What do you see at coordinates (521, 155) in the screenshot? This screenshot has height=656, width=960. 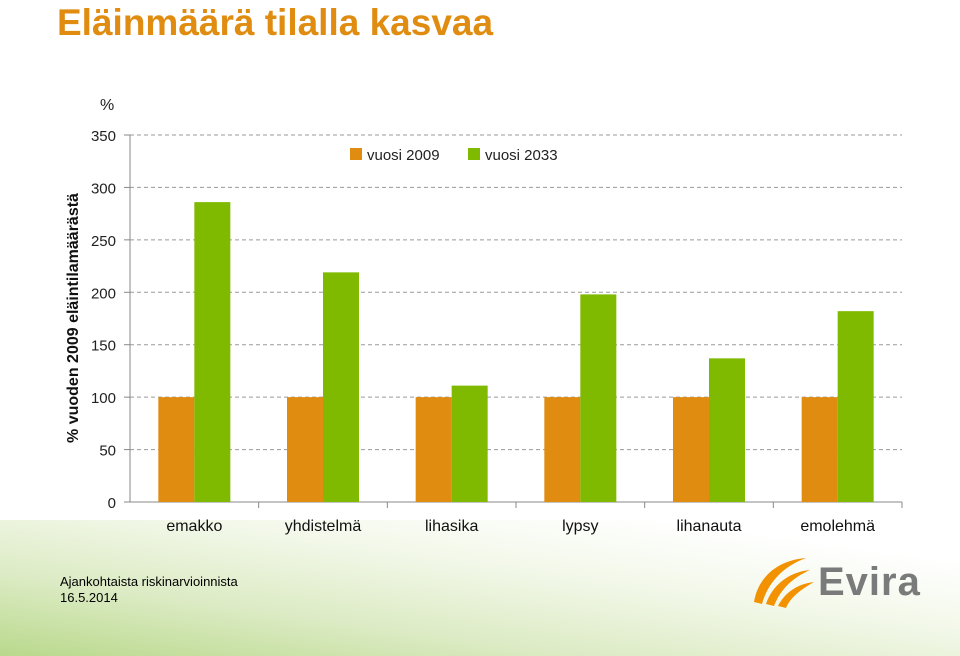 I see `legend-label: vuosi 2033` at bounding box center [521, 155].